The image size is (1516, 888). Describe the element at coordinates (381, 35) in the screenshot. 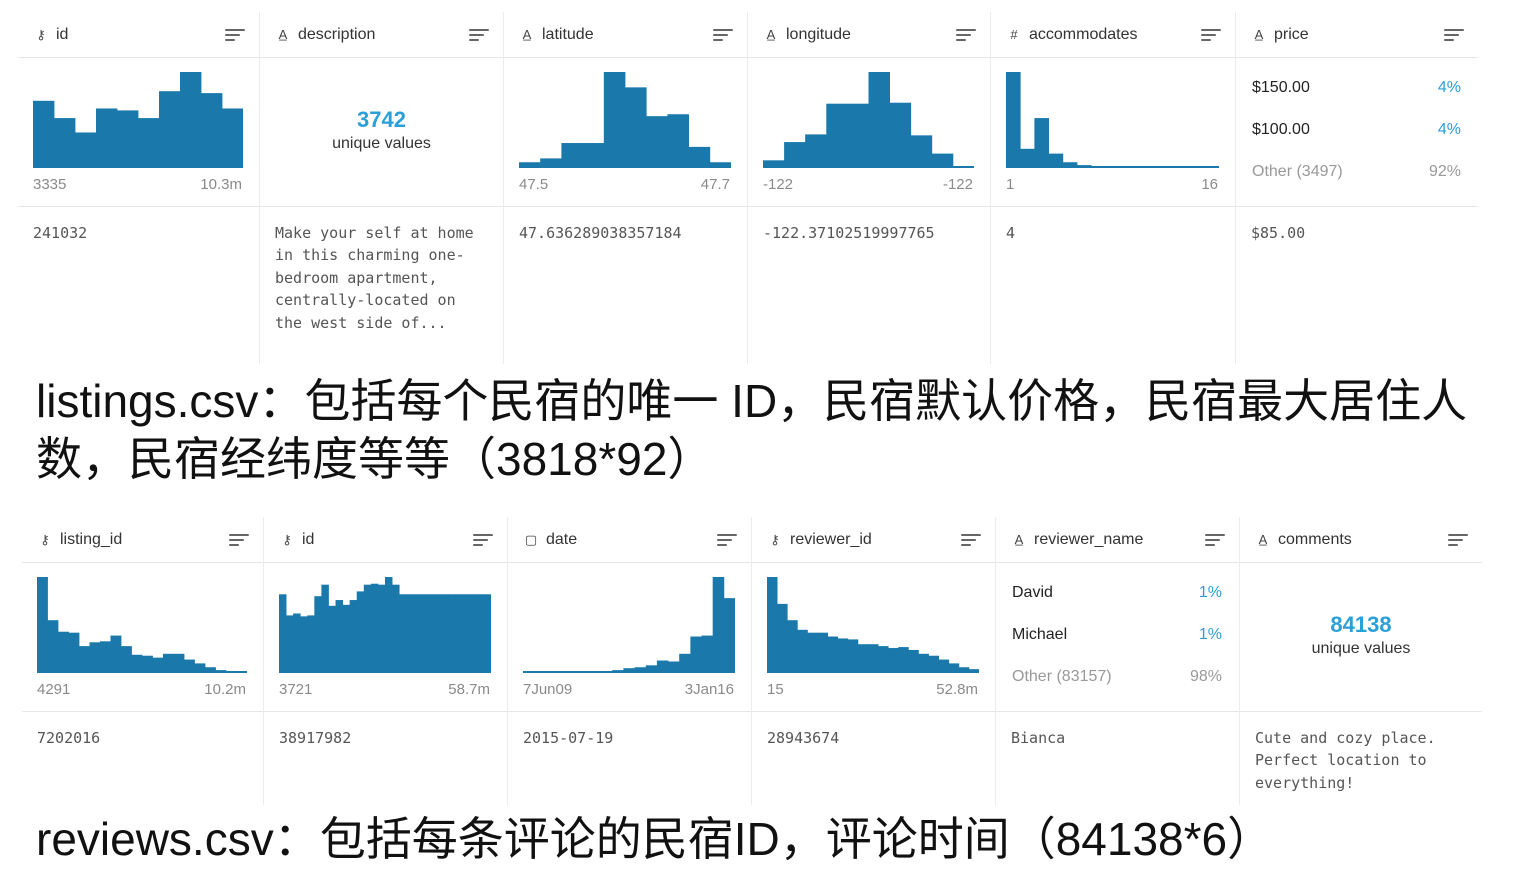

I see `column-header: A̲ description` at that location.